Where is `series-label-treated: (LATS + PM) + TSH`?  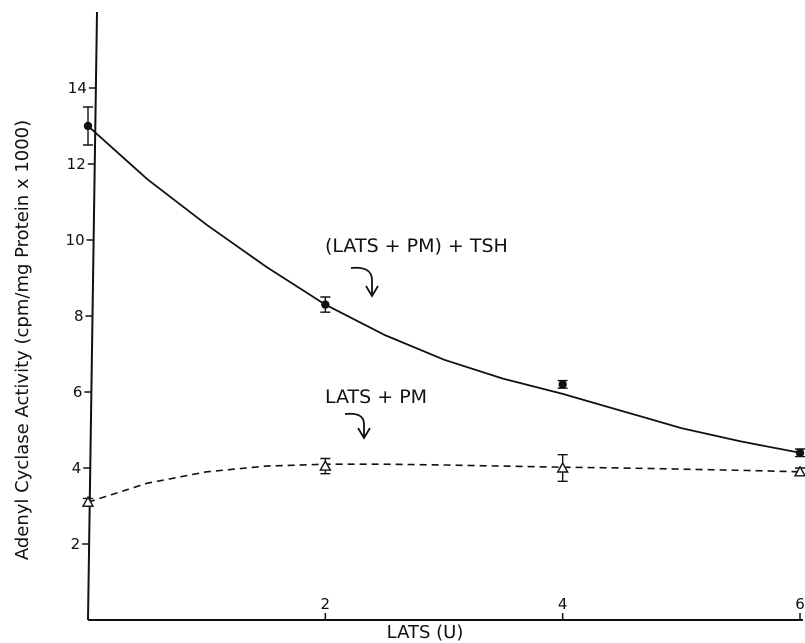
series-label-treated: (LATS + PM) + TSH is located at coordinates (416, 246).